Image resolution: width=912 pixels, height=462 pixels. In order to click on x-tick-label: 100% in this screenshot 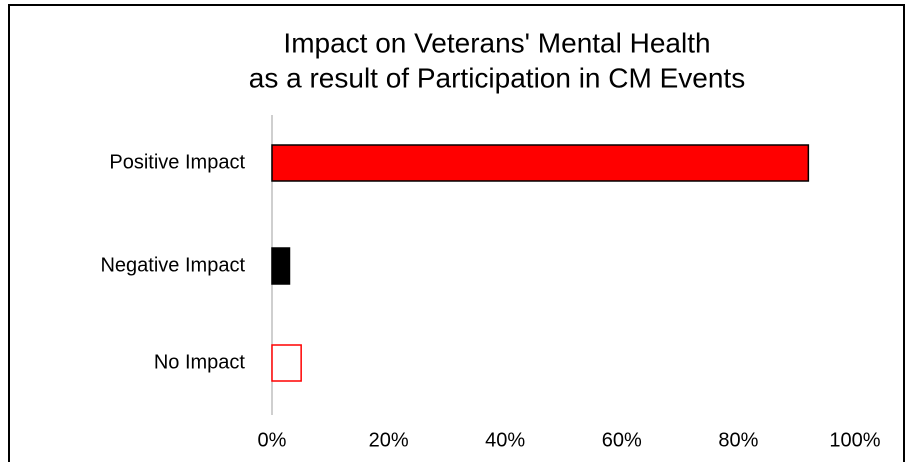, I will do `click(854, 440)`.